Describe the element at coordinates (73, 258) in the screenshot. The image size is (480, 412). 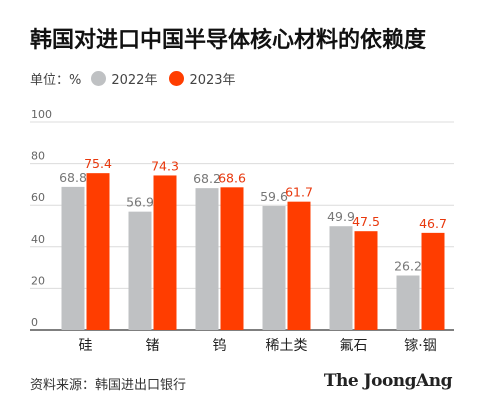
I see `bar-2022年-硅` at that location.